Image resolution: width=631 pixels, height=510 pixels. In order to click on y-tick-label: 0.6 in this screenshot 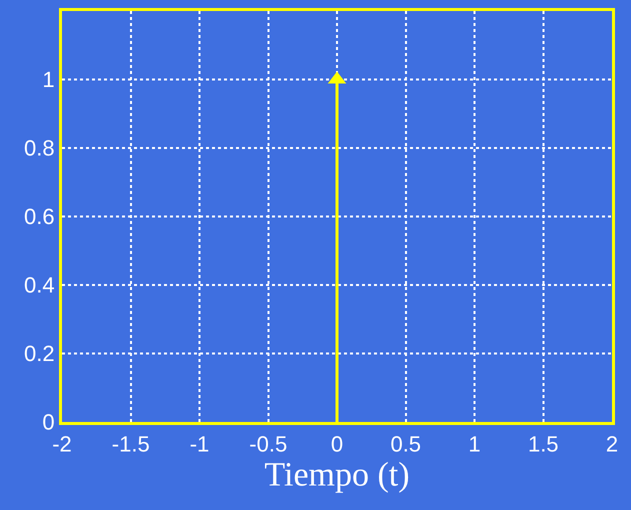, I will do `click(39, 217)`.